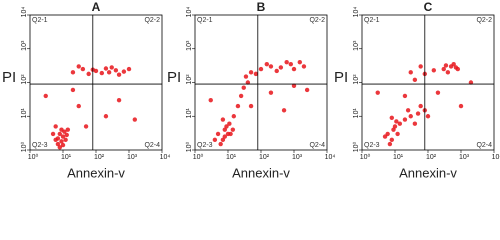 This screenshot has height=240, width=500. I want to click on panel-title: B, so click(261, 7).